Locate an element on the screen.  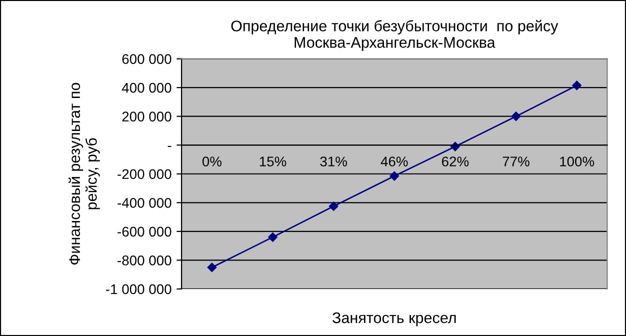
y-tick-label: 200 000 is located at coordinates (147, 117).